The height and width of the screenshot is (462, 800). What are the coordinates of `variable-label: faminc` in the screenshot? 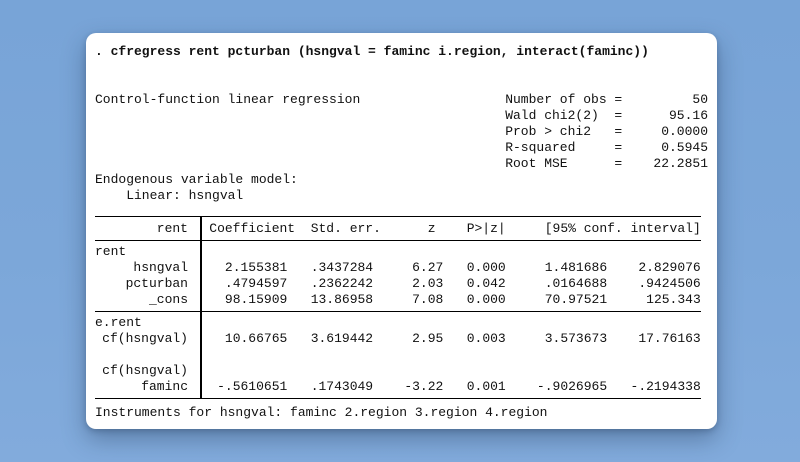 It's located at (164, 386).